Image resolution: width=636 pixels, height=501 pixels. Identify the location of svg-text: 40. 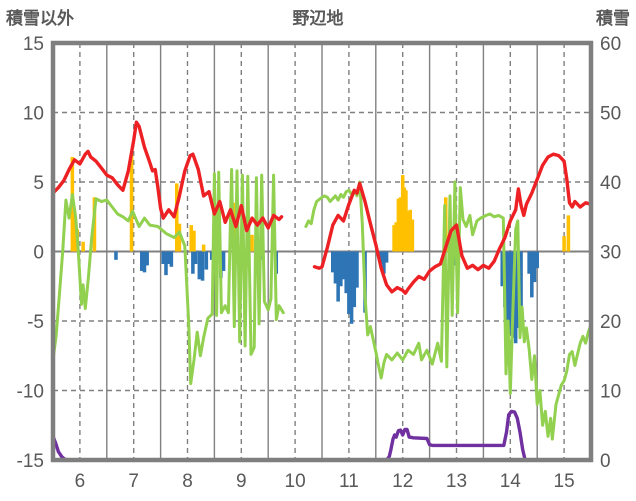
(610, 183).